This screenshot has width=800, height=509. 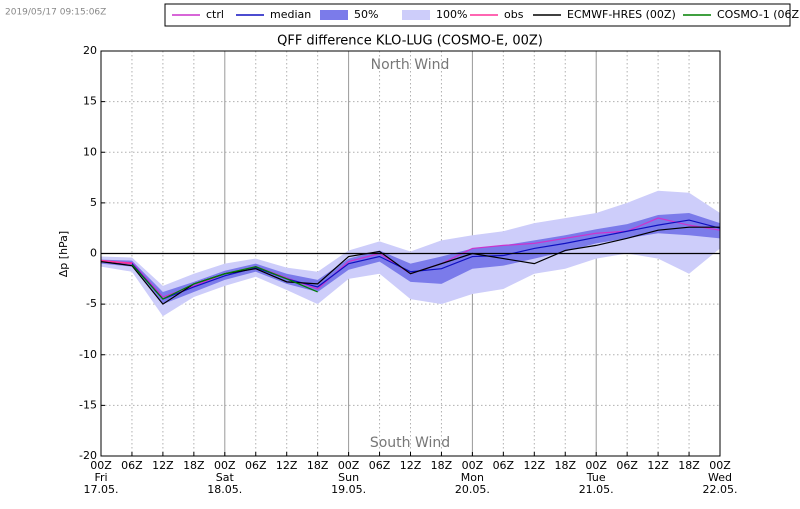 What do you see at coordinates (621, 14) in the screenshot?
I see `legend-label: ECMWF-HRES (00Z)` at bounding box center [621, 14].